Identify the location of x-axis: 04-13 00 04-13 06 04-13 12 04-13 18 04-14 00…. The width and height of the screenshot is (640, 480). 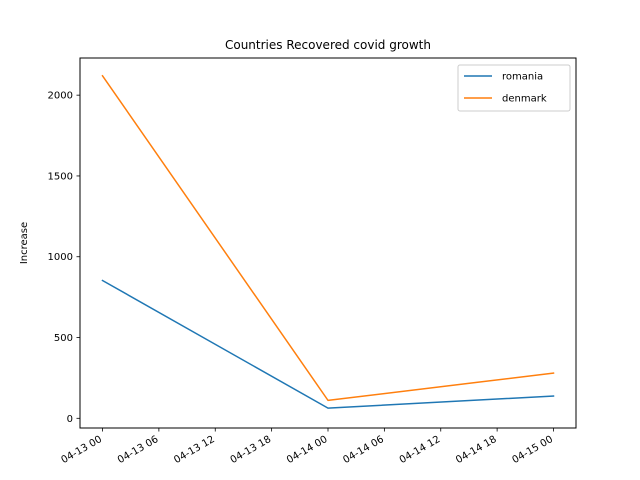
(307, 447).